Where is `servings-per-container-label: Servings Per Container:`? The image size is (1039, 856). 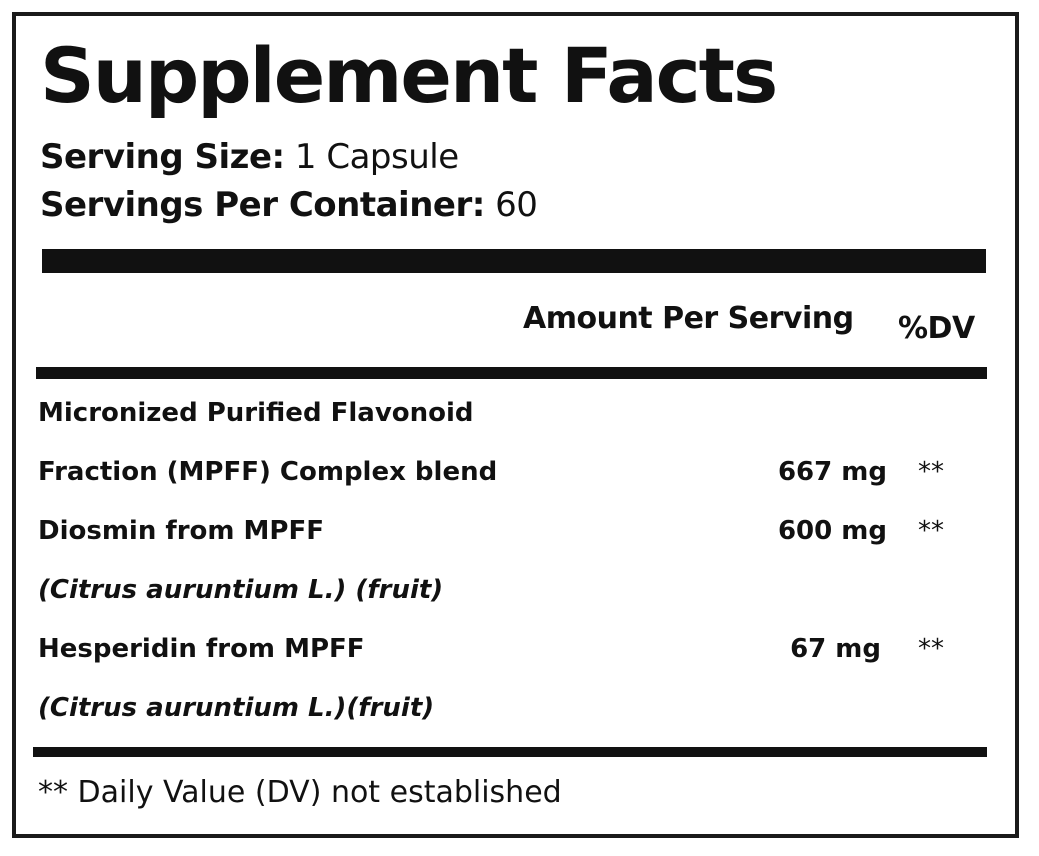 servings-per-container-label: Servings Per Container: is located at coordinates (262, 205).